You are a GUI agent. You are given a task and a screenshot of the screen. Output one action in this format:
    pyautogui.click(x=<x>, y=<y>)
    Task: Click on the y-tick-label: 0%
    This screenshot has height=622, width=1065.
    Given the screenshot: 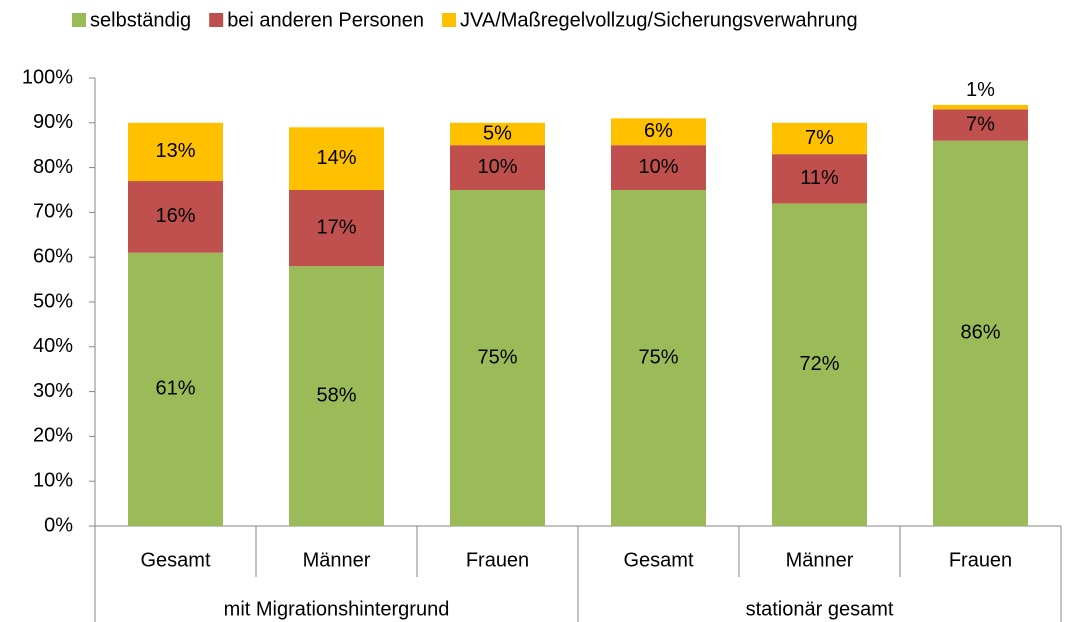 What is the action you would take?
    pyautogui.click(x=58, y=525)
    